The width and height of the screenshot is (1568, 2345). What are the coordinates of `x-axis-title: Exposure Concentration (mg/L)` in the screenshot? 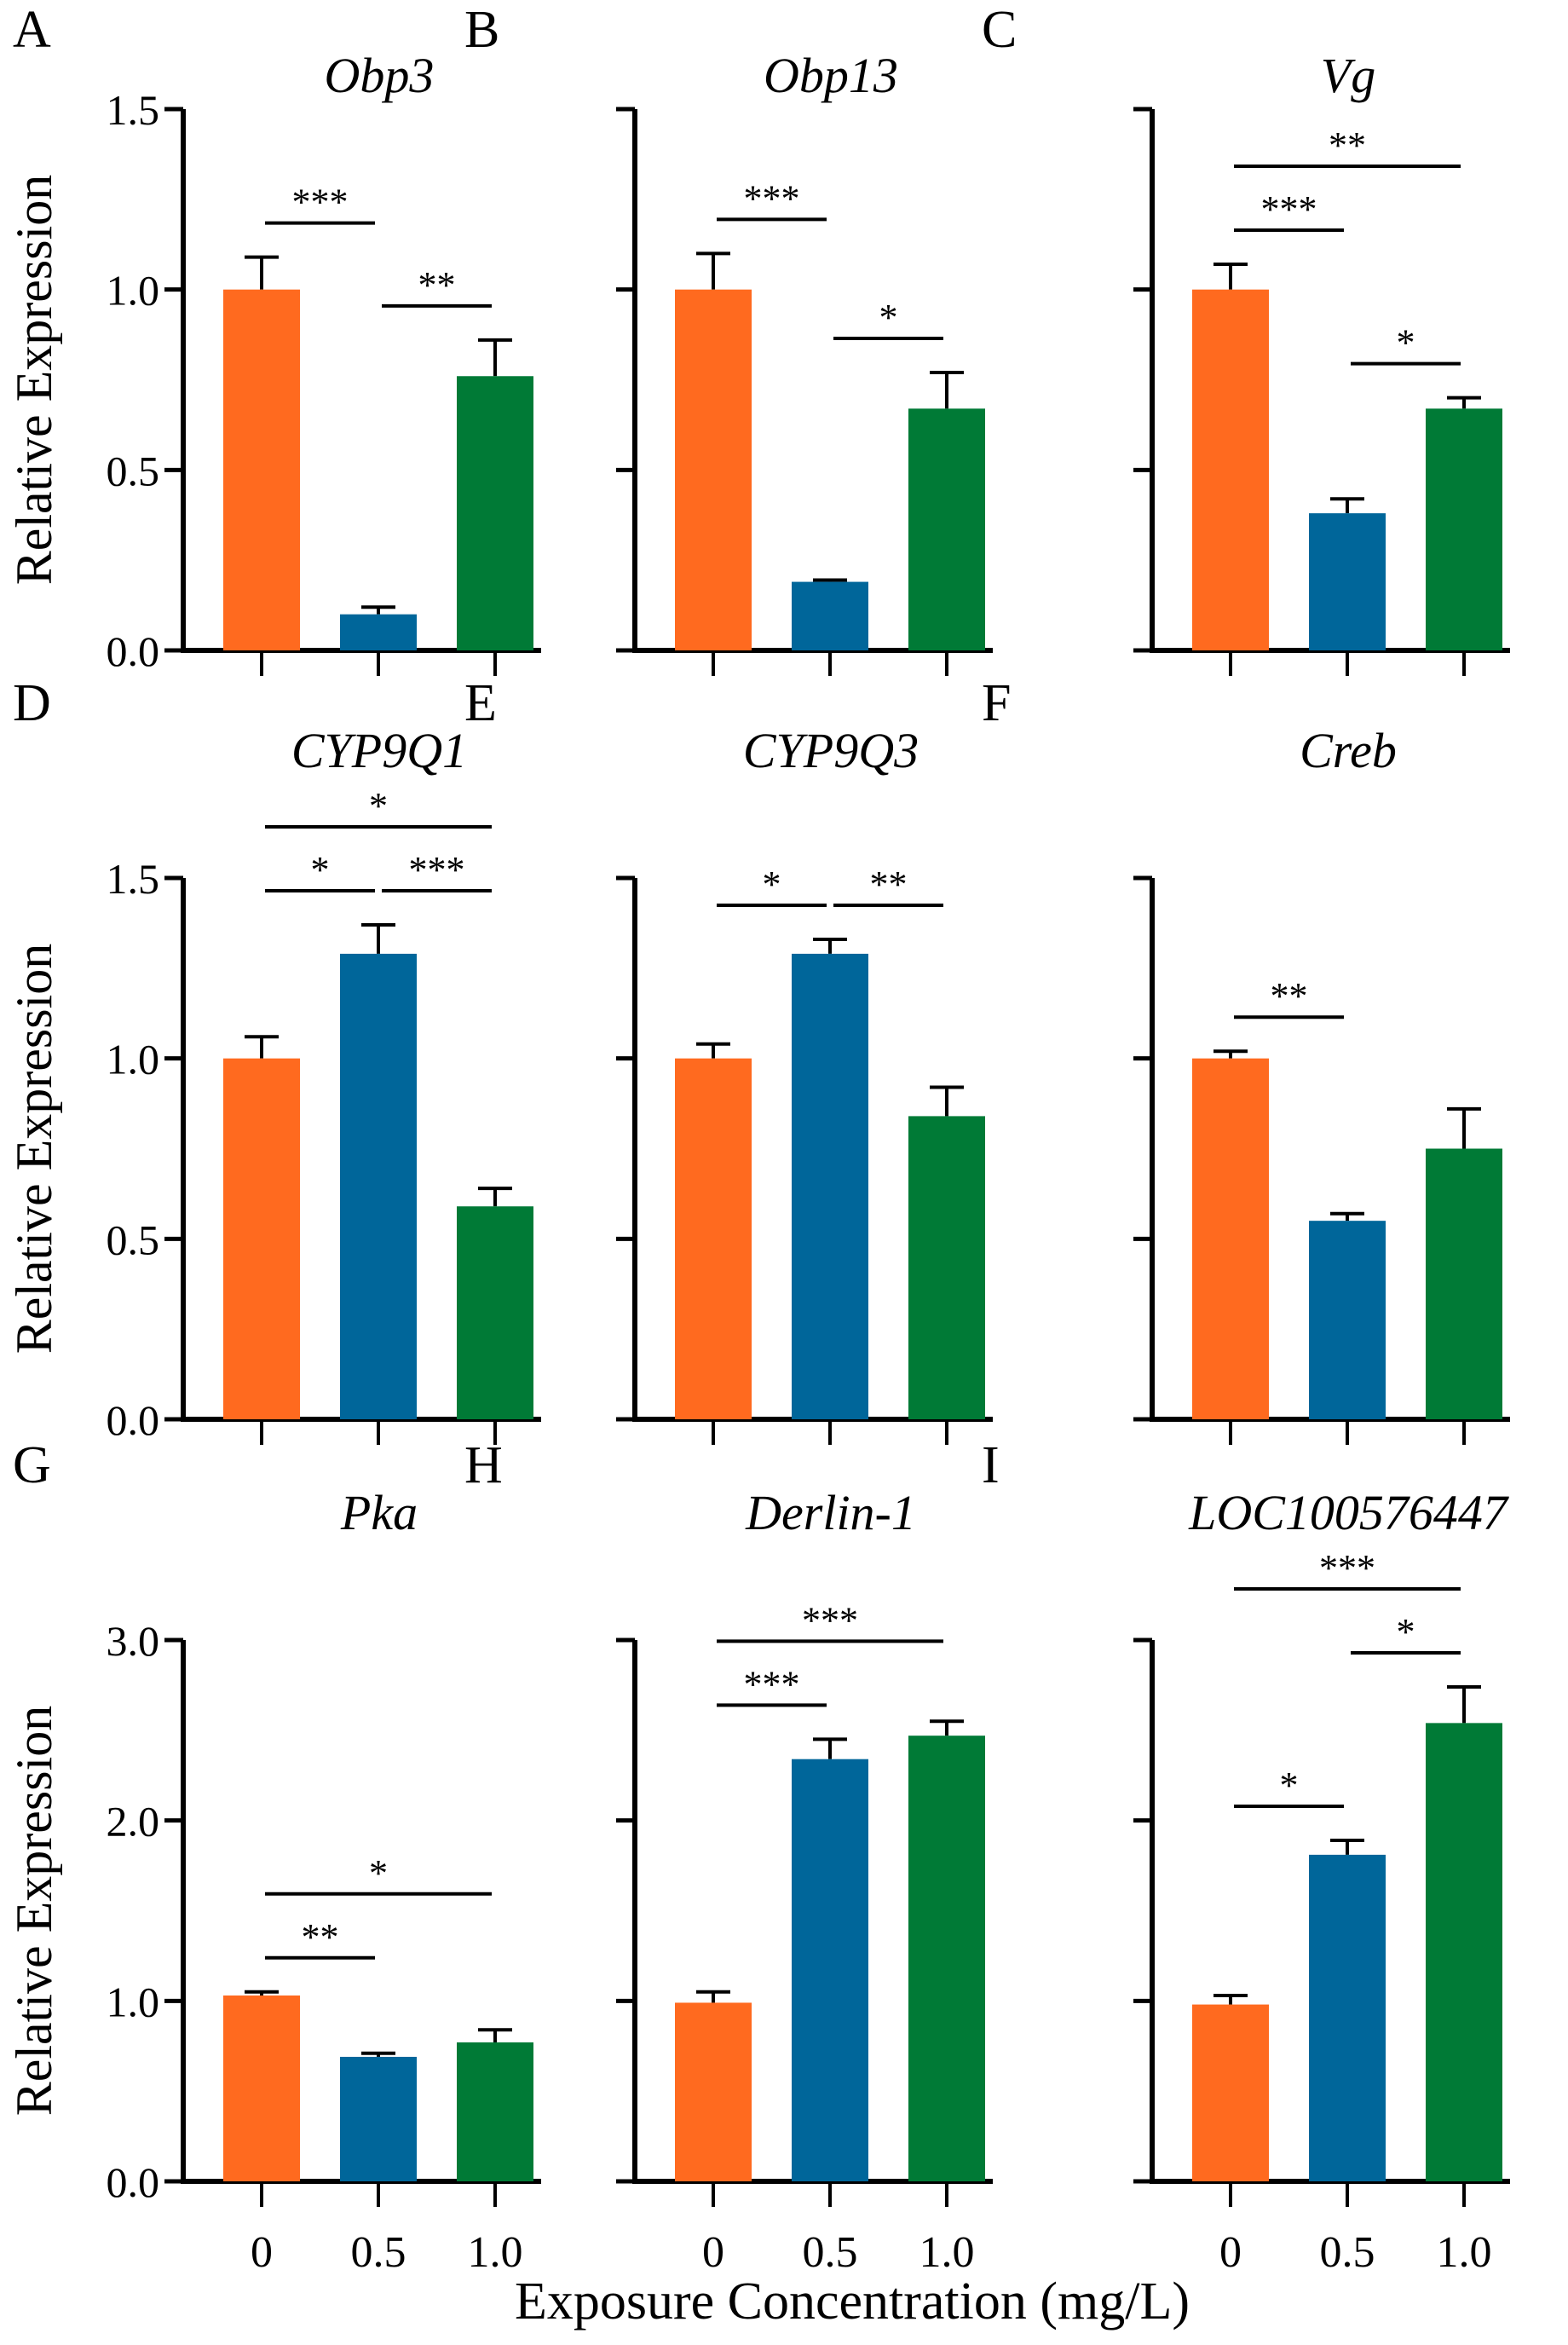 It's located at (852, 2302).